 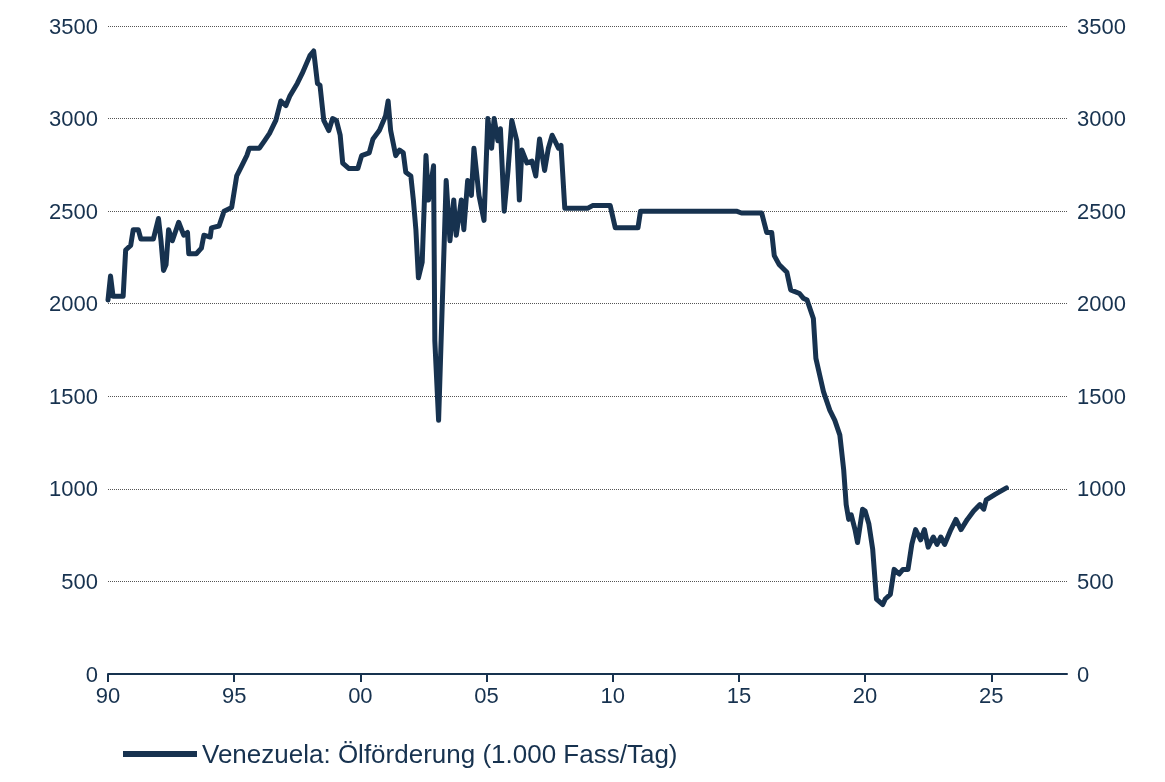 I want to click on y2-tick-label: 2500, so click(x=1101, y=211).